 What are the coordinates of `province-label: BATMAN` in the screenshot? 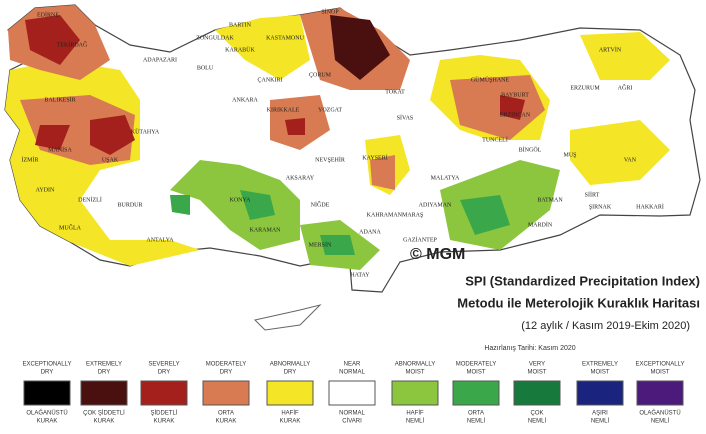 It's located at (550, 200).